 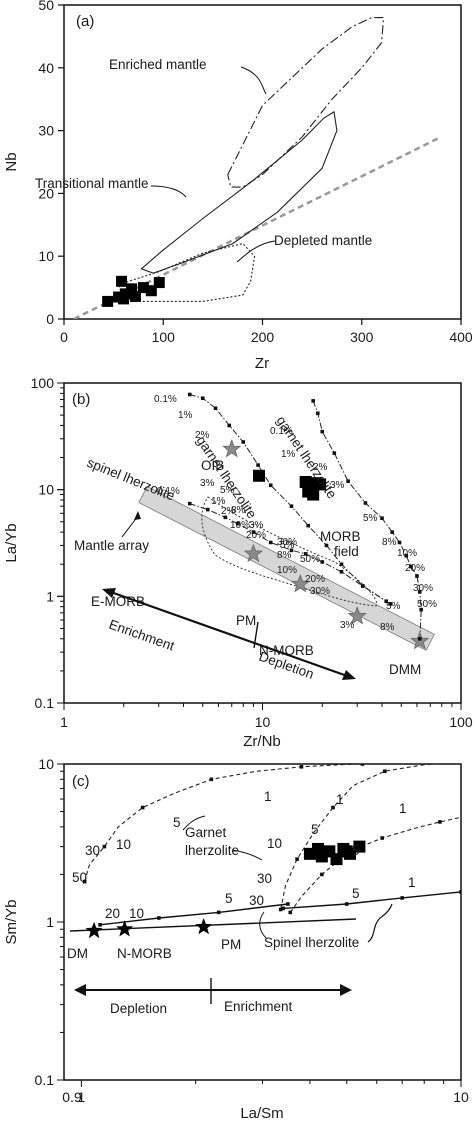 What do you see at coordinates (50, 319) in the screenshot?
I see `y-tick-label: 0` at bounding box center [50, 319].